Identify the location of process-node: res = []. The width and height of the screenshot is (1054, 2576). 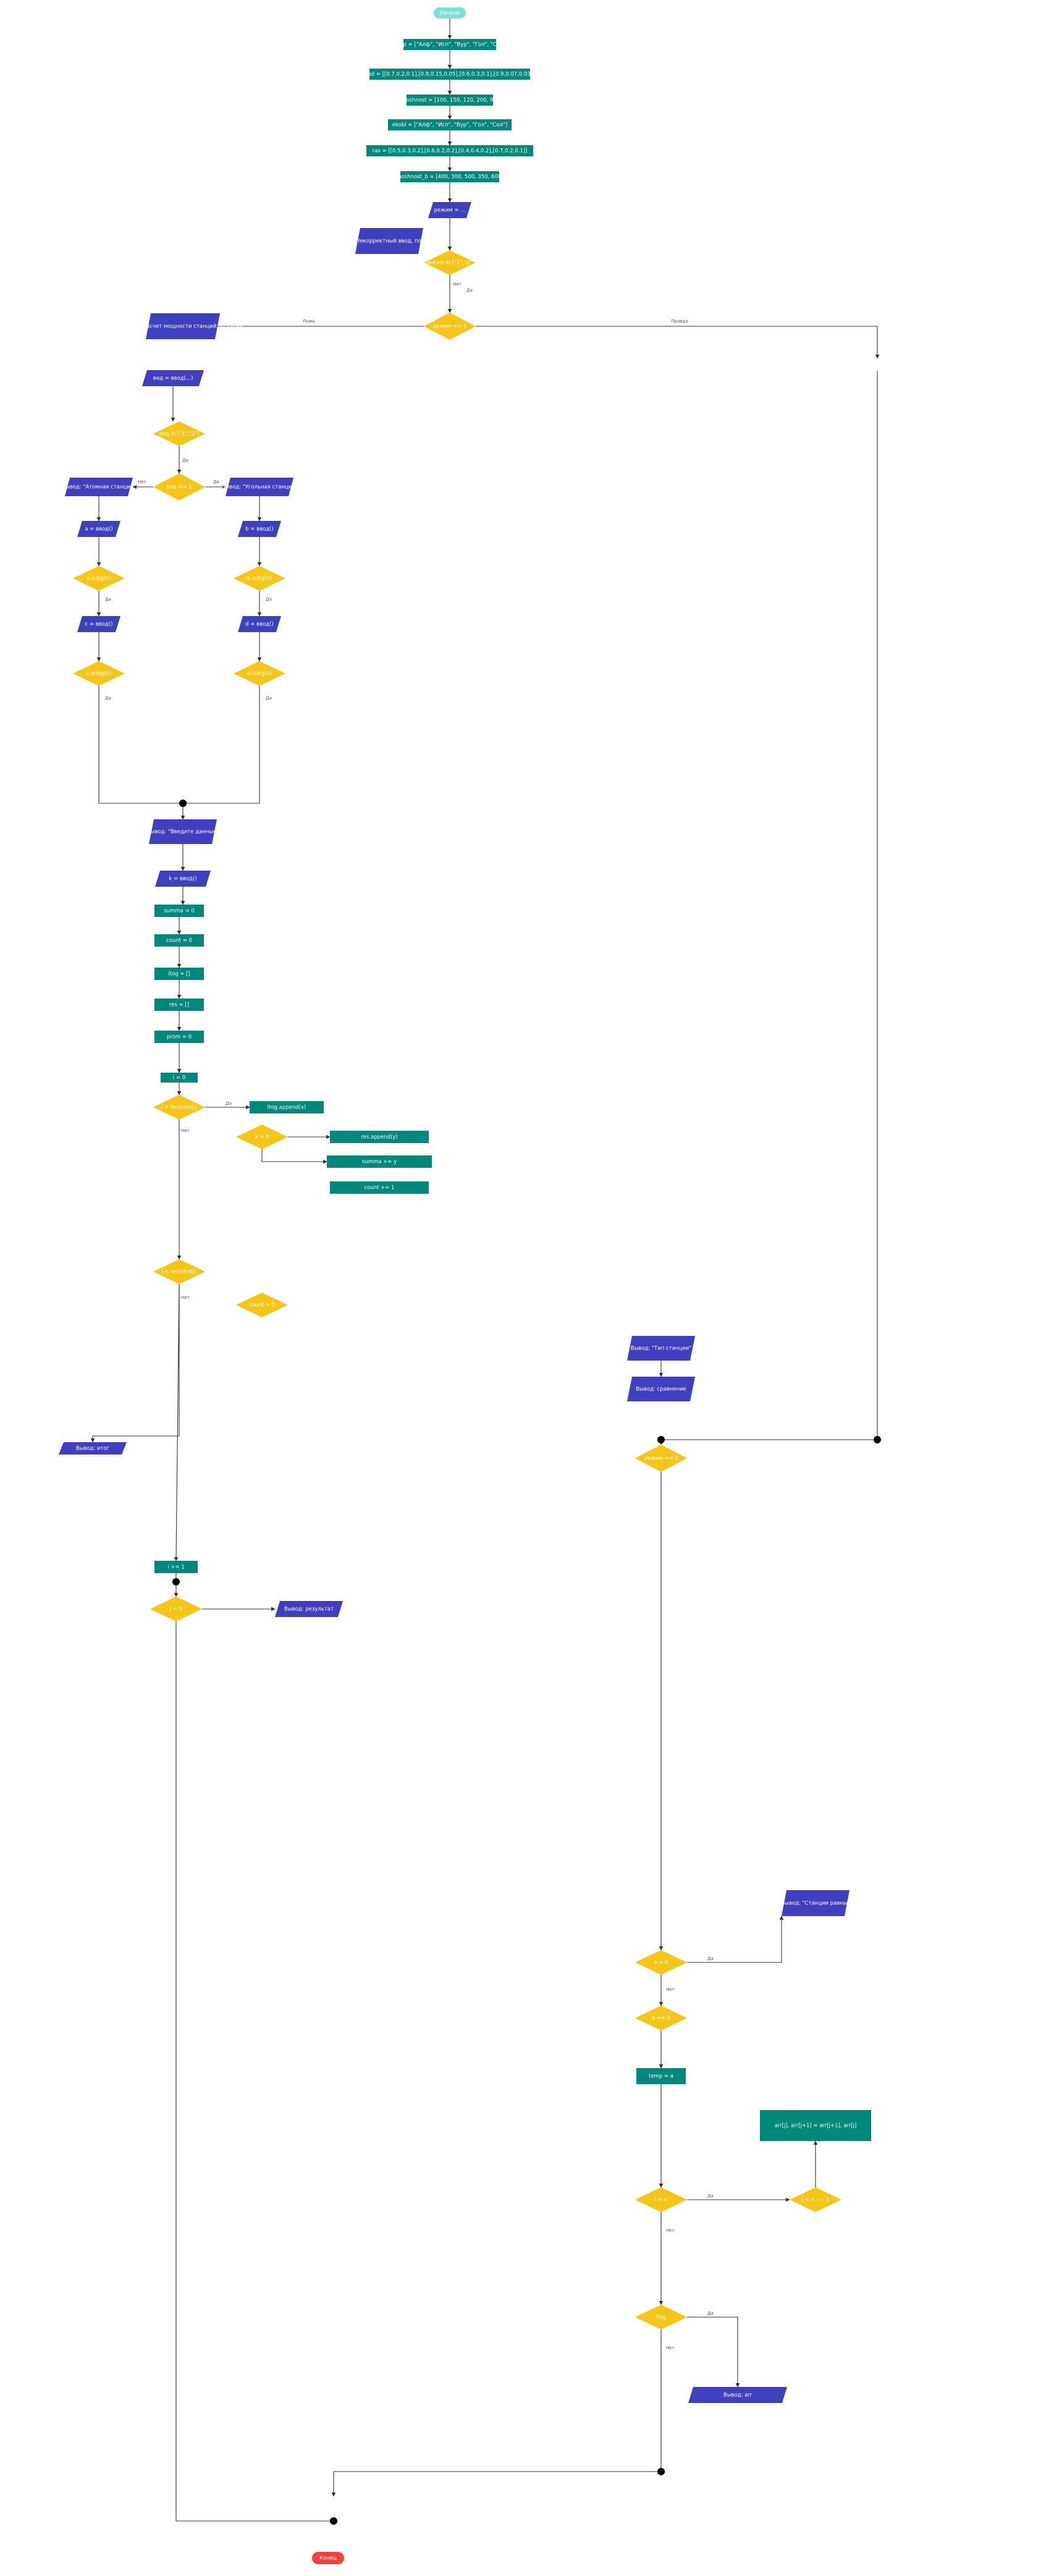
(179, 1005).